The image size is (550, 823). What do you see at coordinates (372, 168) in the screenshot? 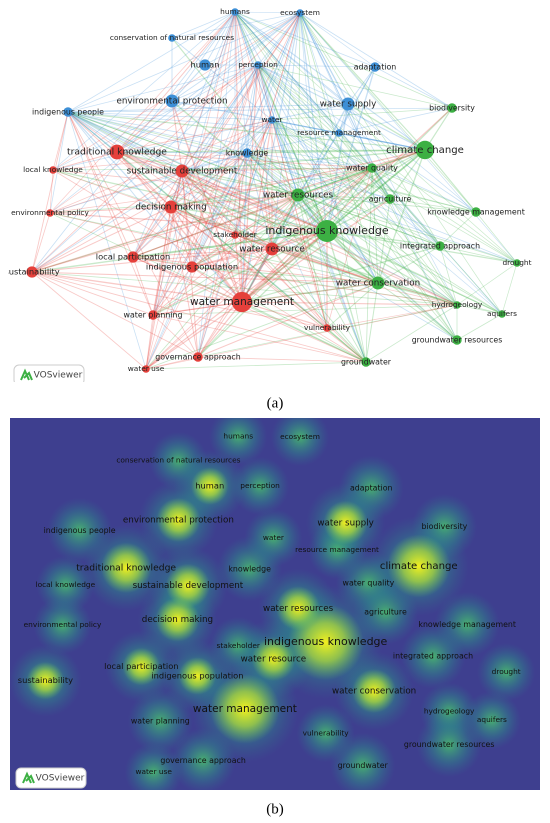
I see `node-label: water quality` at bounding box center [372, 168].